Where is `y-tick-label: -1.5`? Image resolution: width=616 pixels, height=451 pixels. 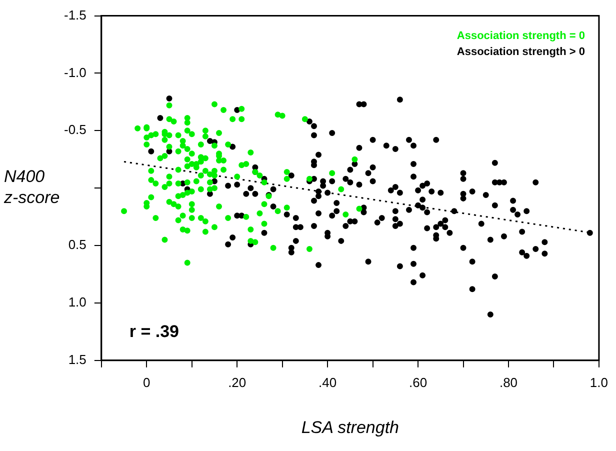 y-tick-label: -1.5 is located at coordinates (75, 14).